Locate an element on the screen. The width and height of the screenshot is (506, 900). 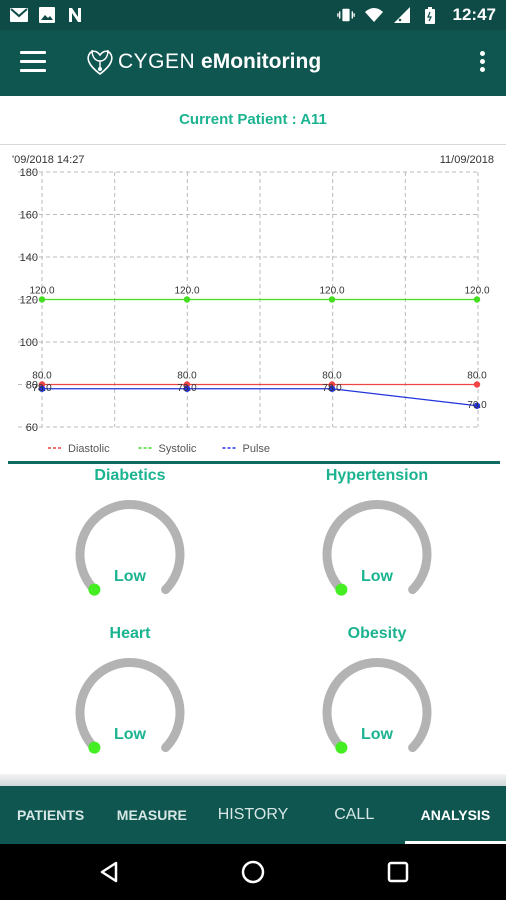
y-tick-label: 140 is located at coordinates (29, 258).